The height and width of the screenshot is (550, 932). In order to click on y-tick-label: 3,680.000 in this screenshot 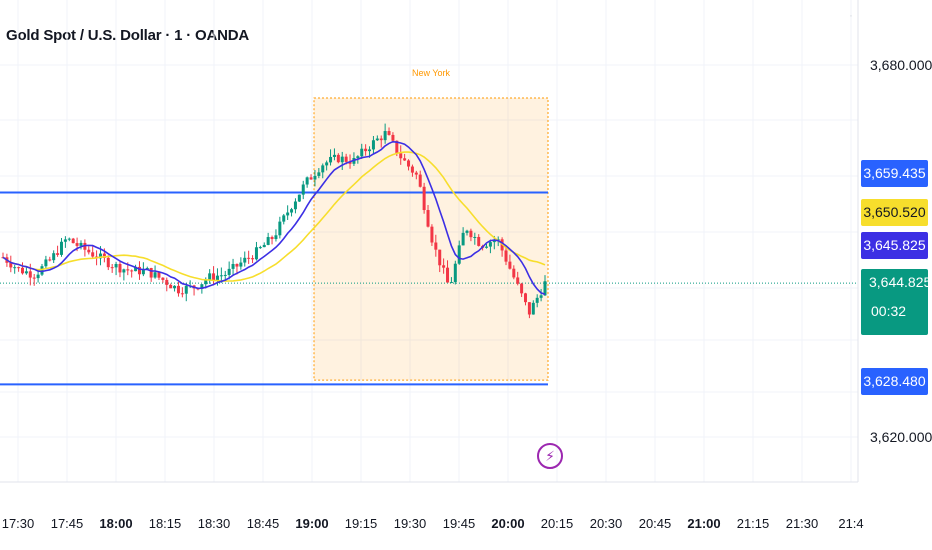, I will do `click(901, 65)`.